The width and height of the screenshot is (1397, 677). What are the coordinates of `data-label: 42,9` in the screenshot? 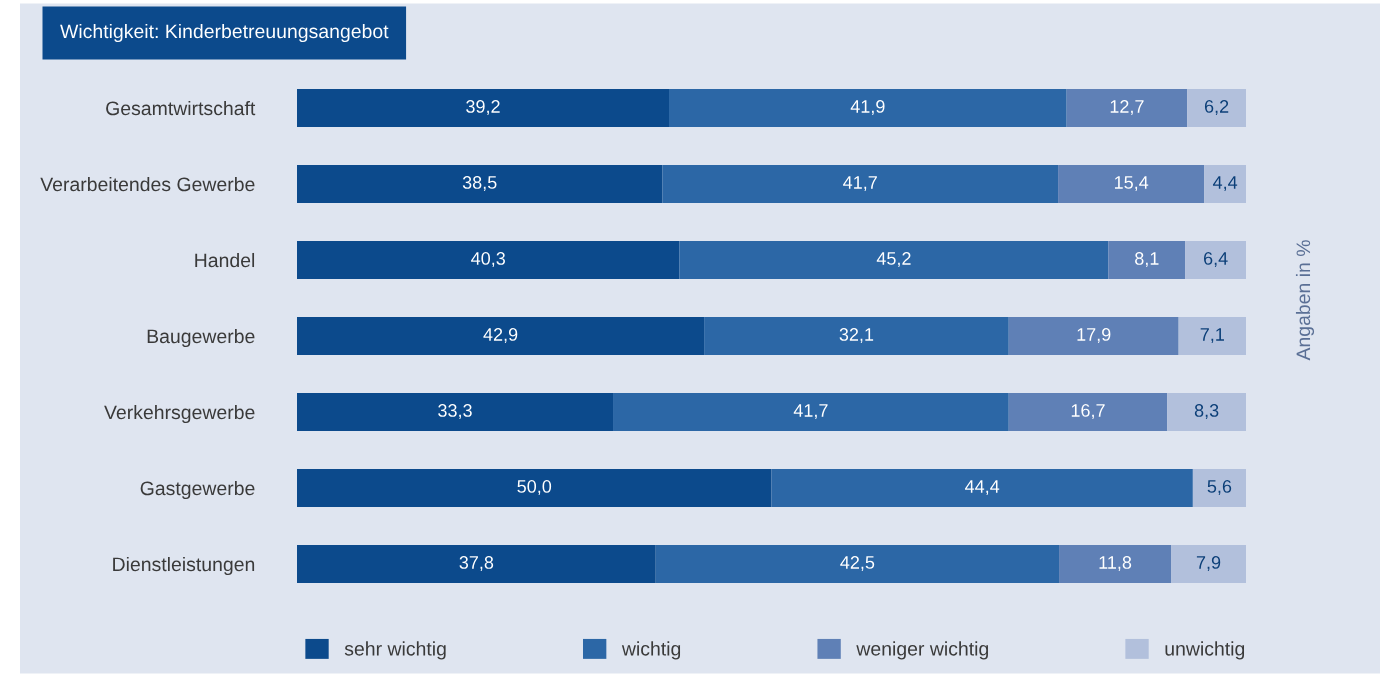 It's located at (500, 335).